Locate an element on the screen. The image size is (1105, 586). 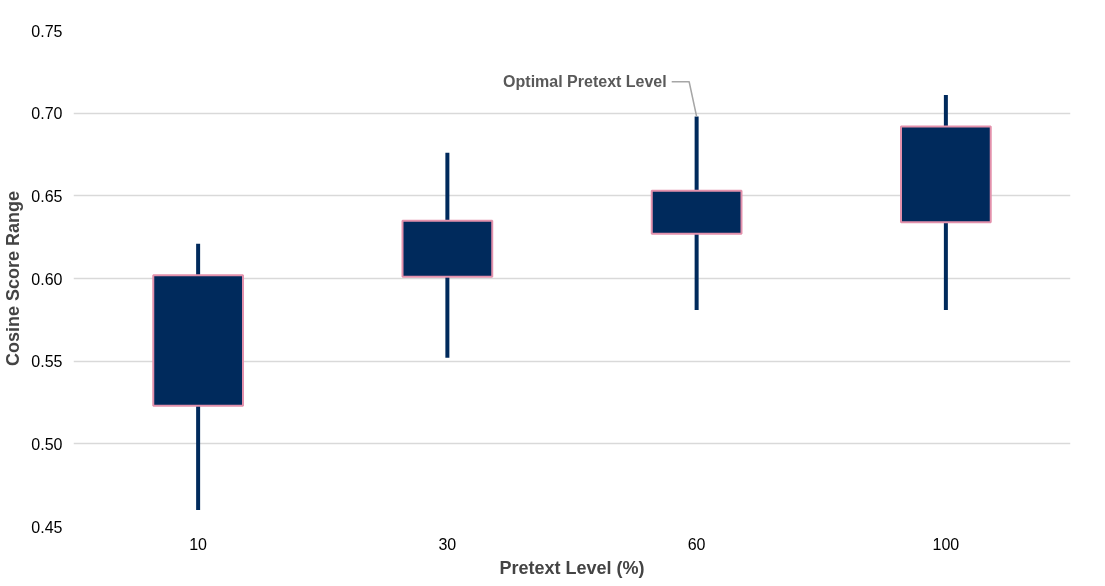
x-tick-label: 100 is located at coordinates (946, 544).